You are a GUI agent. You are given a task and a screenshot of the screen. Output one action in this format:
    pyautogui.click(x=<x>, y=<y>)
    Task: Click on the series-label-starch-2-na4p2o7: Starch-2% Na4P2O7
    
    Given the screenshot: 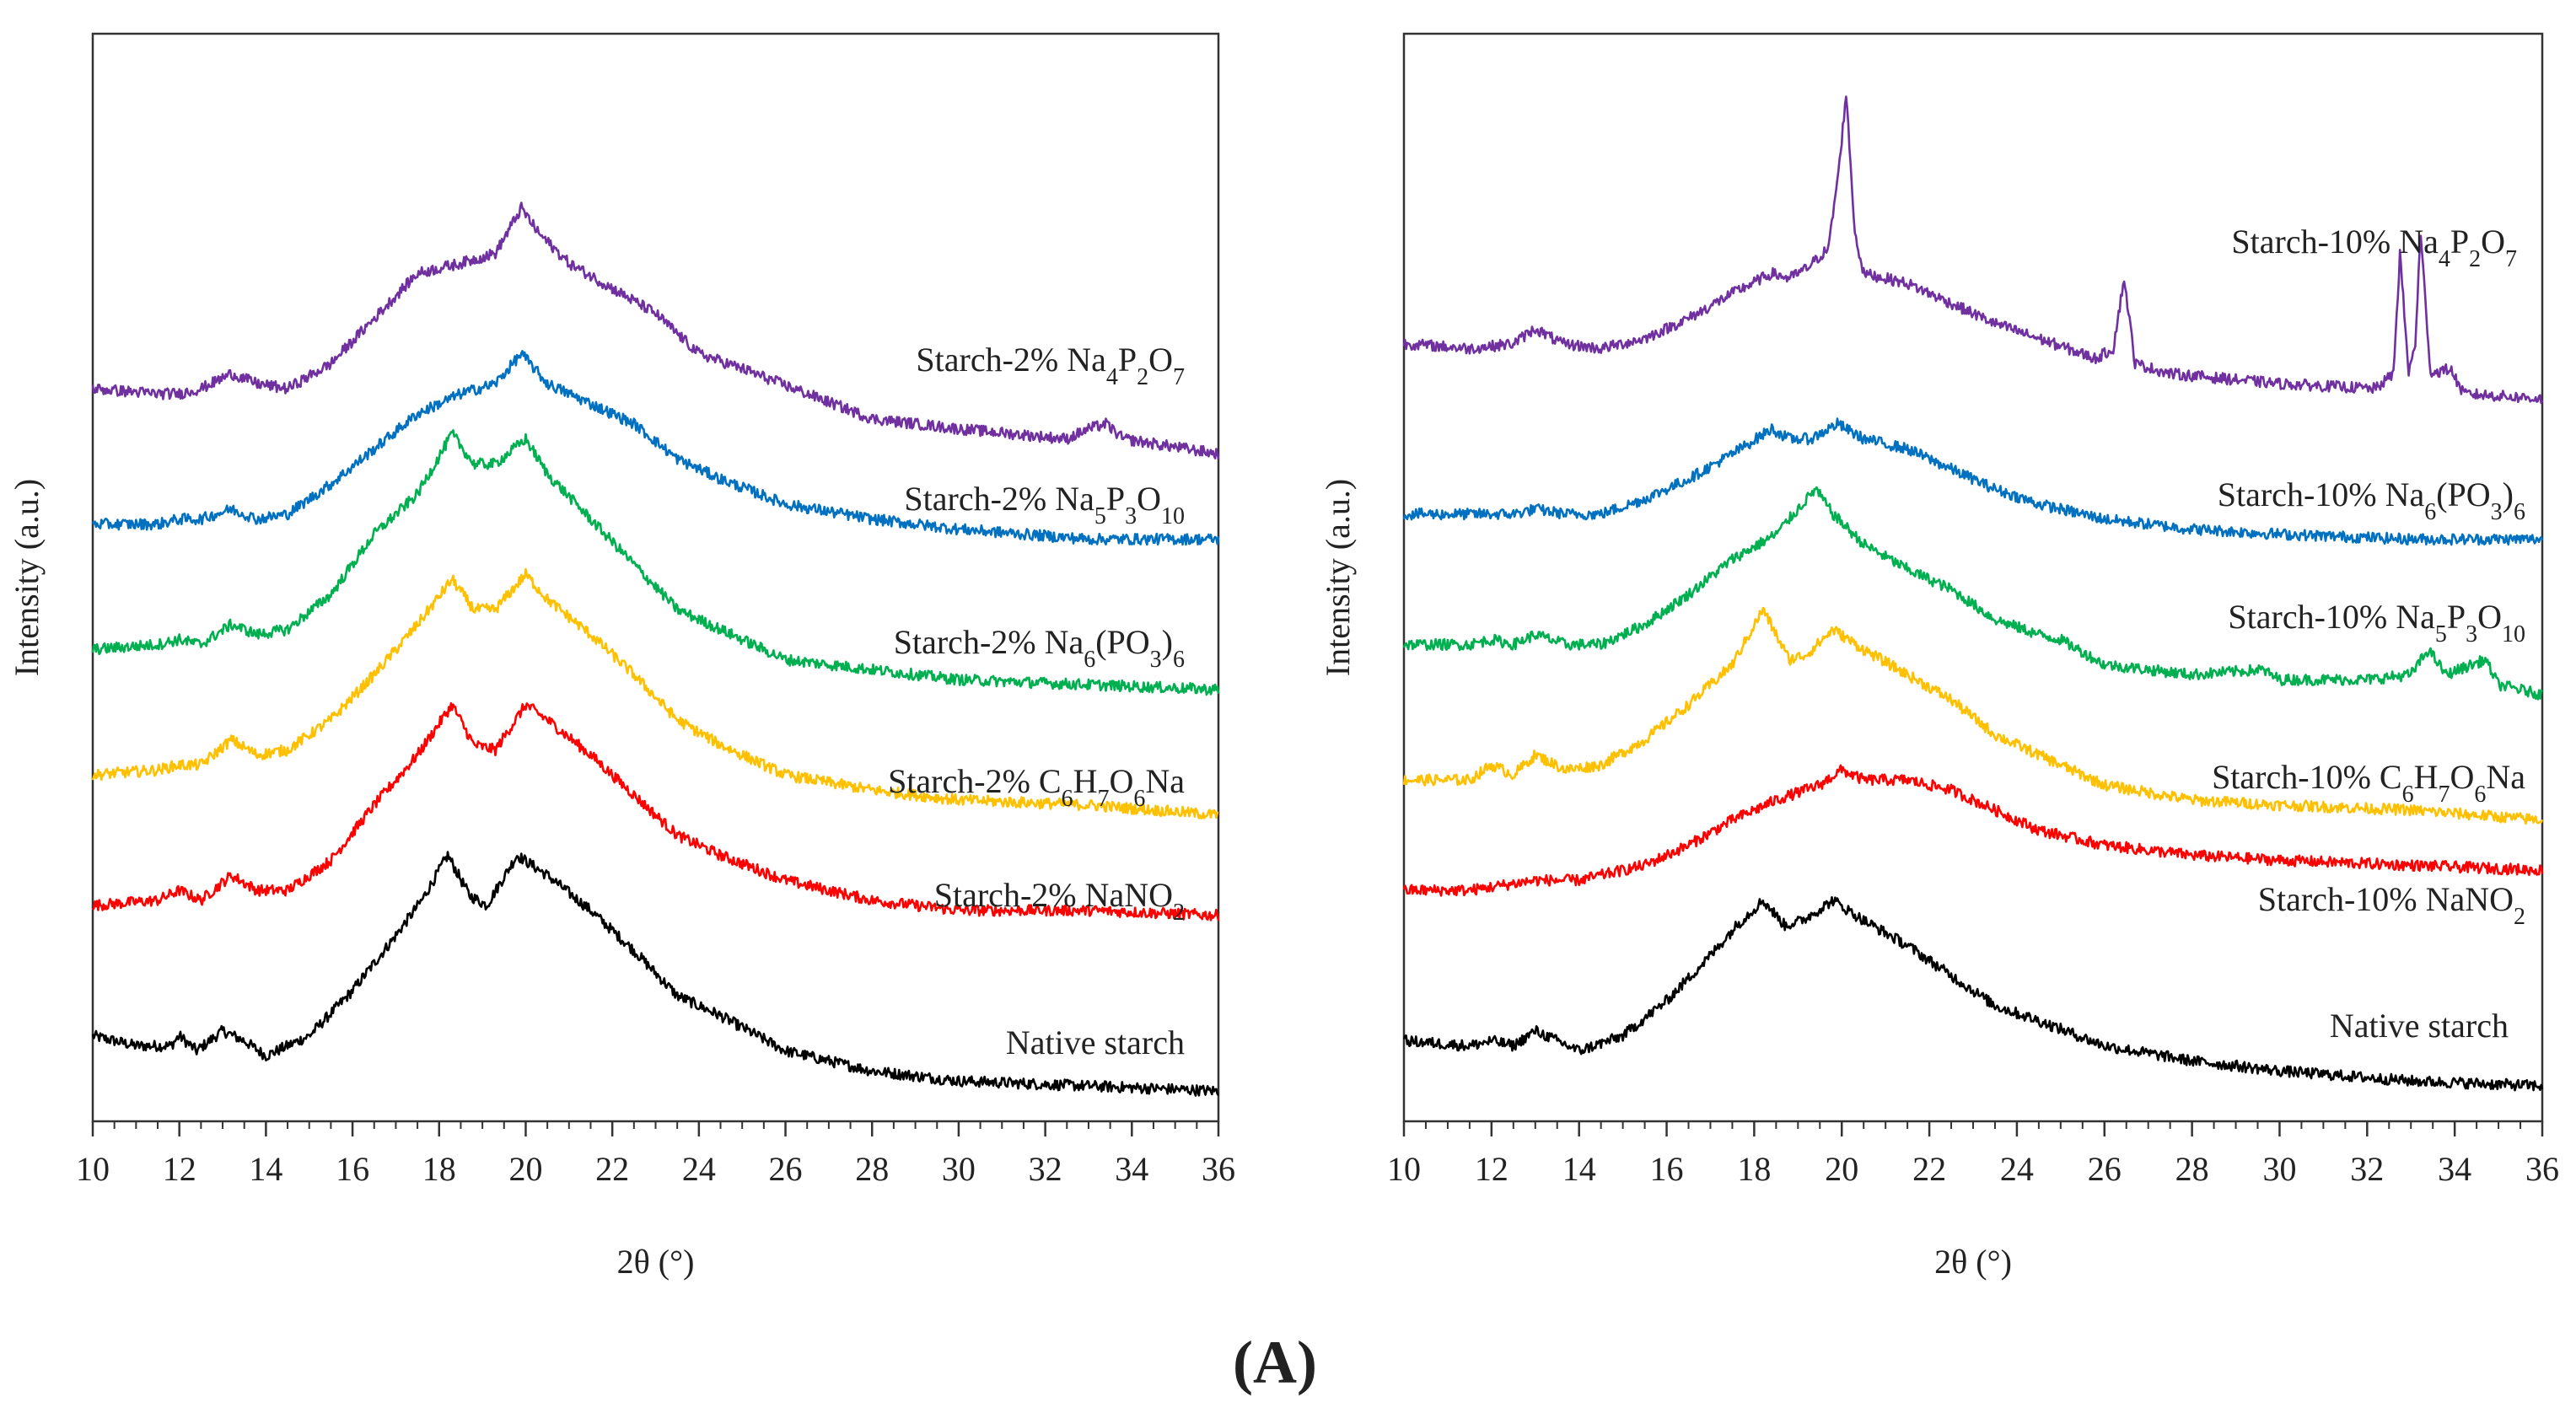 What is the action you would take?
    pyautogui.click(x=1050, y=366)
    